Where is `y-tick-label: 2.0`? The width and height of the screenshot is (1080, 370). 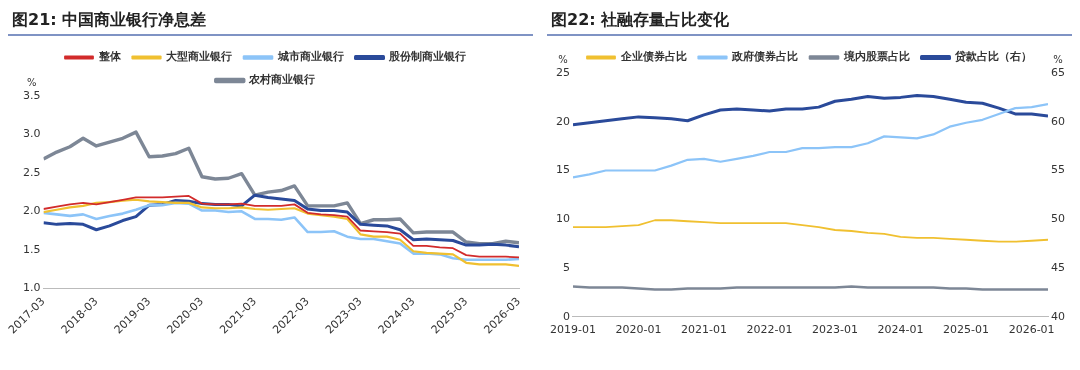 y-tick-label: 2.0 is located at coordinates (32, 211).